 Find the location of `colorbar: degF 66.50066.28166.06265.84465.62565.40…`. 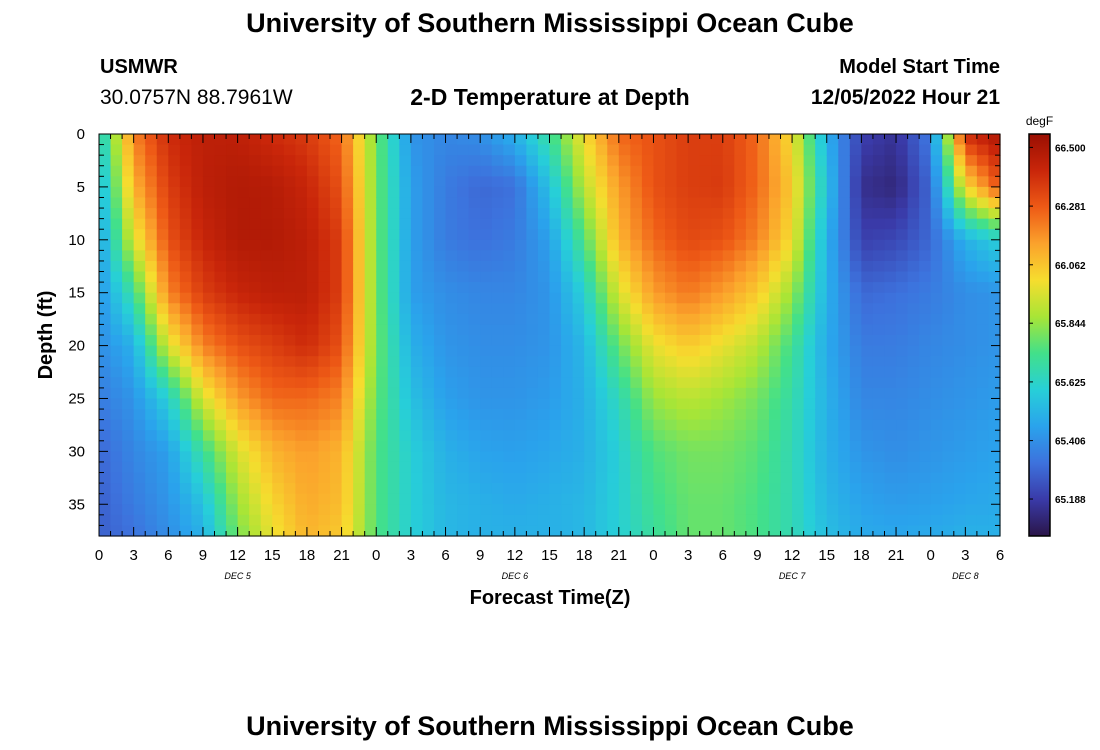

colorbar: degF 66.50066.28166.06265.84465.62565.40… is located at coordinates (1056, 325).